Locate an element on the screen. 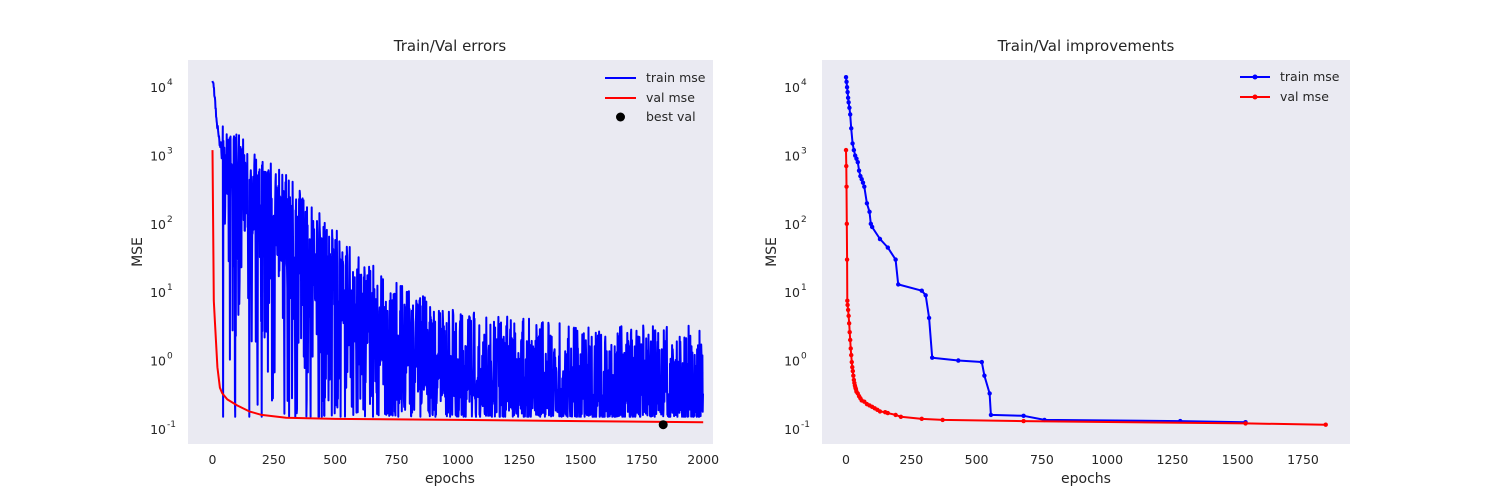 The width and height of the screenshot is (1500, 500). chart-title-left: Train/Val errors is located at coordinates (450, 46).